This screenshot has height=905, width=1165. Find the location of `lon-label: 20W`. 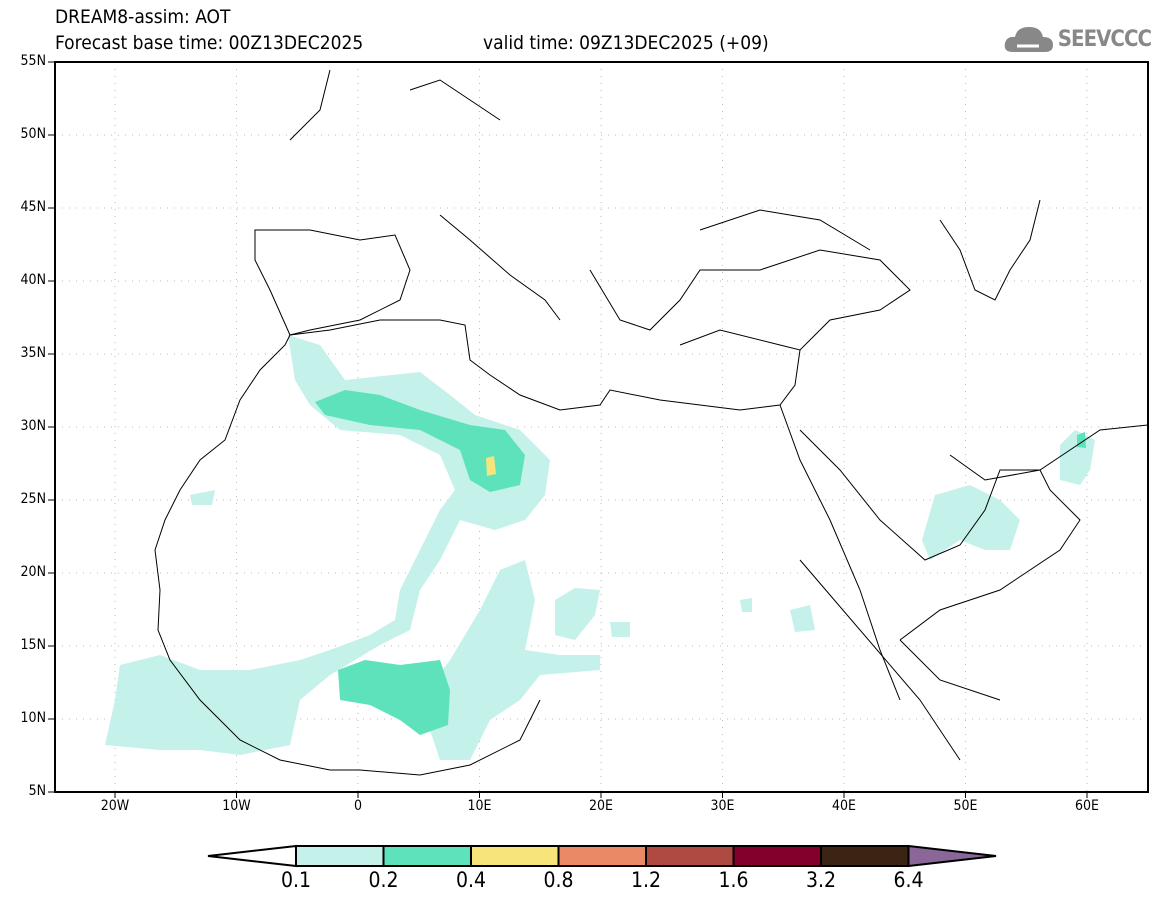

lon-label: 20W is located at coordinates (115, 806).